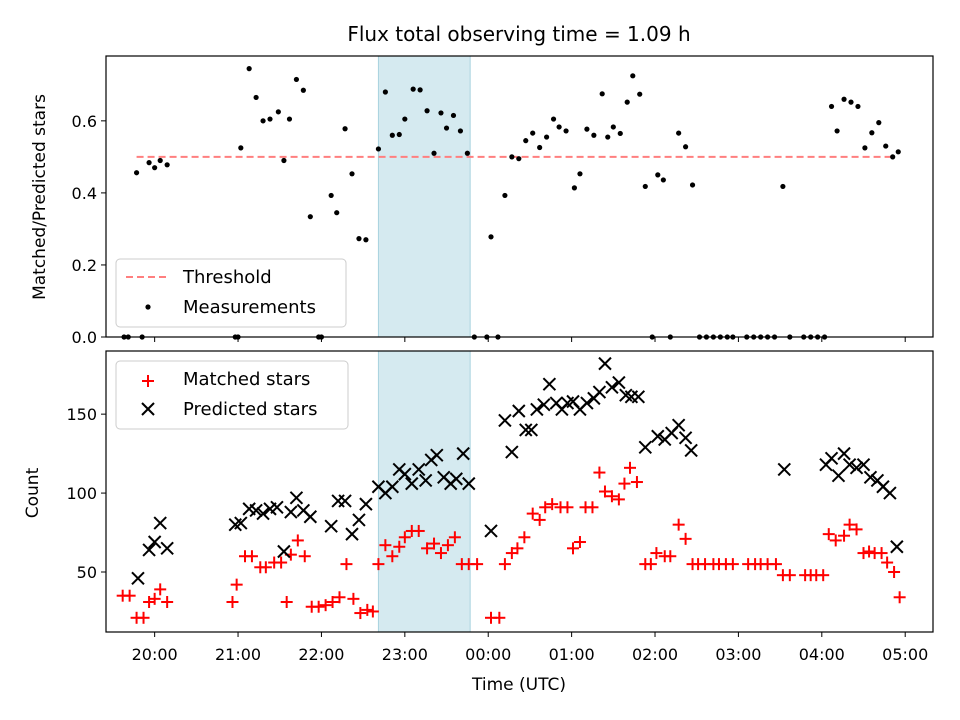 This screenshot has width=960, height=720. I want to click on bottom-xtick-label: 23:00, so click(405, 654).